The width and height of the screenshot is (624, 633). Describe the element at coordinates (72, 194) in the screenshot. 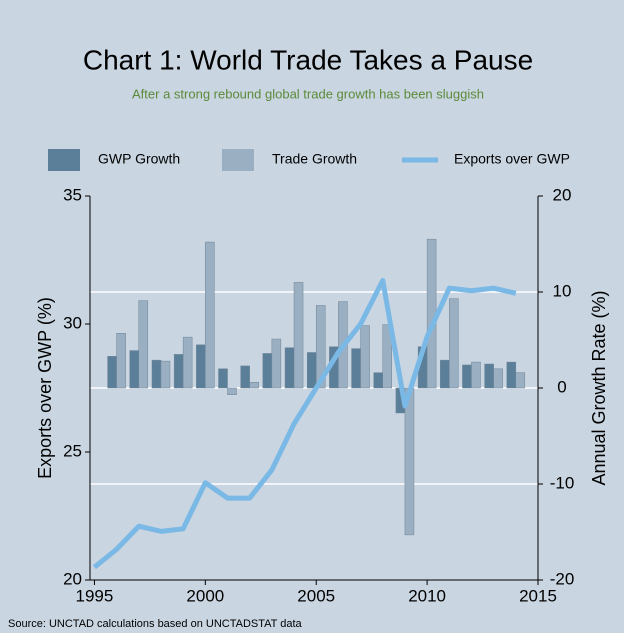

I see `y-tick-label: 35` at that location.